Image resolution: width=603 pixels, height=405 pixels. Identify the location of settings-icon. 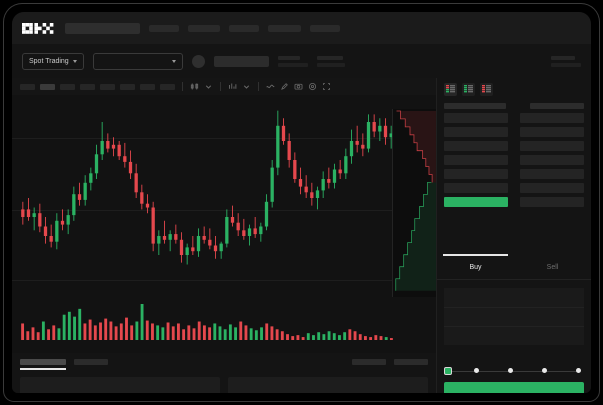
(312, 86).